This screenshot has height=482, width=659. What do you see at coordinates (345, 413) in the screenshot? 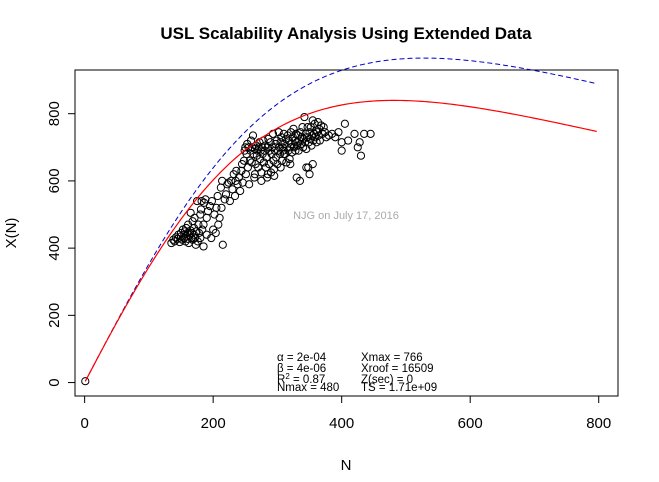
I see `x-axis: 0 200 400 600 800` at bounding box center [345, 413].